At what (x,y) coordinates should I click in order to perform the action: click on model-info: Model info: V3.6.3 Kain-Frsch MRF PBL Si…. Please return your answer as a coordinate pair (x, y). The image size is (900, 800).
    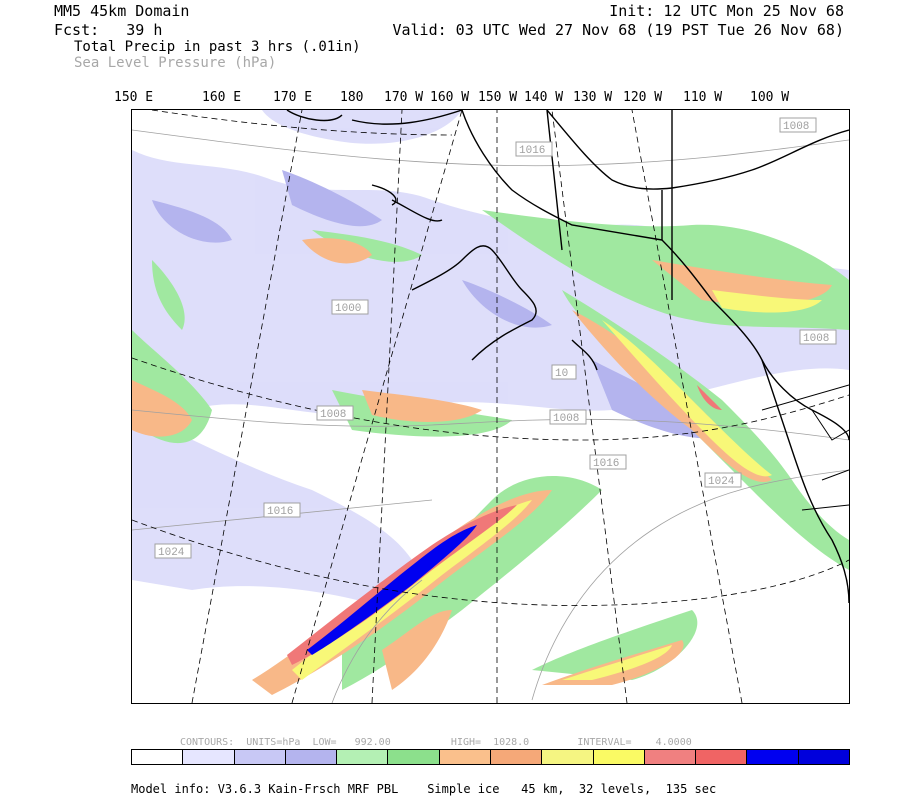
    Looking at the image, I should click on (424, 789).